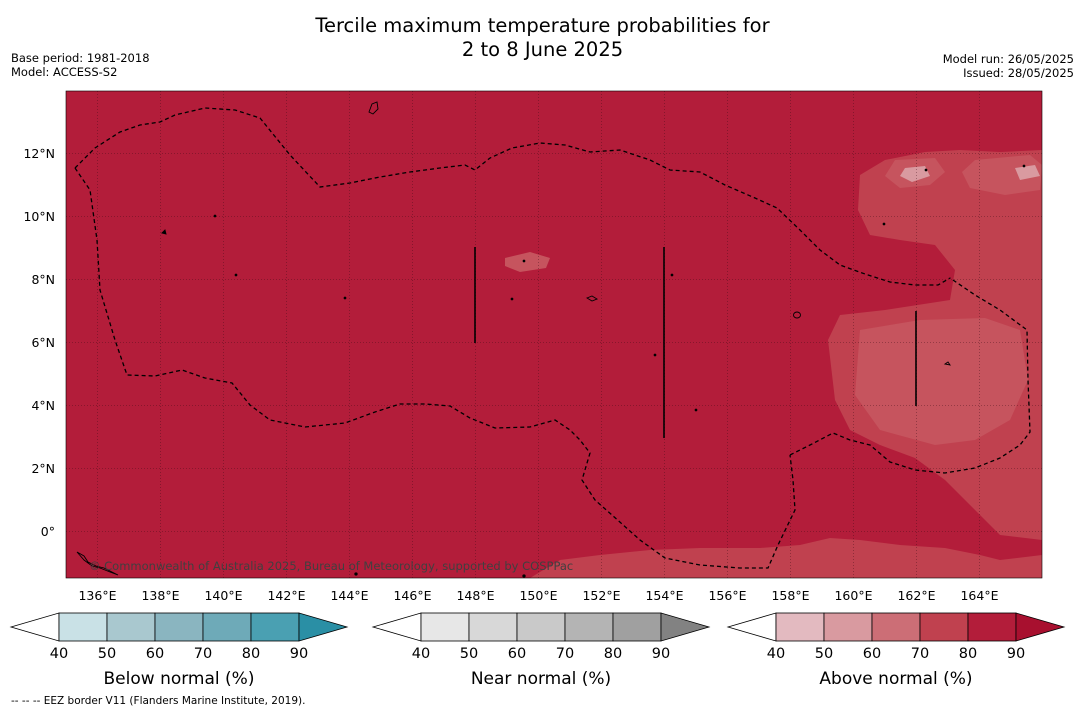 This screenshot has width=1085, height=713. Describe the element at coordinates (527, 262) in the screenshot. I see `prob-above-60-central` at that location.